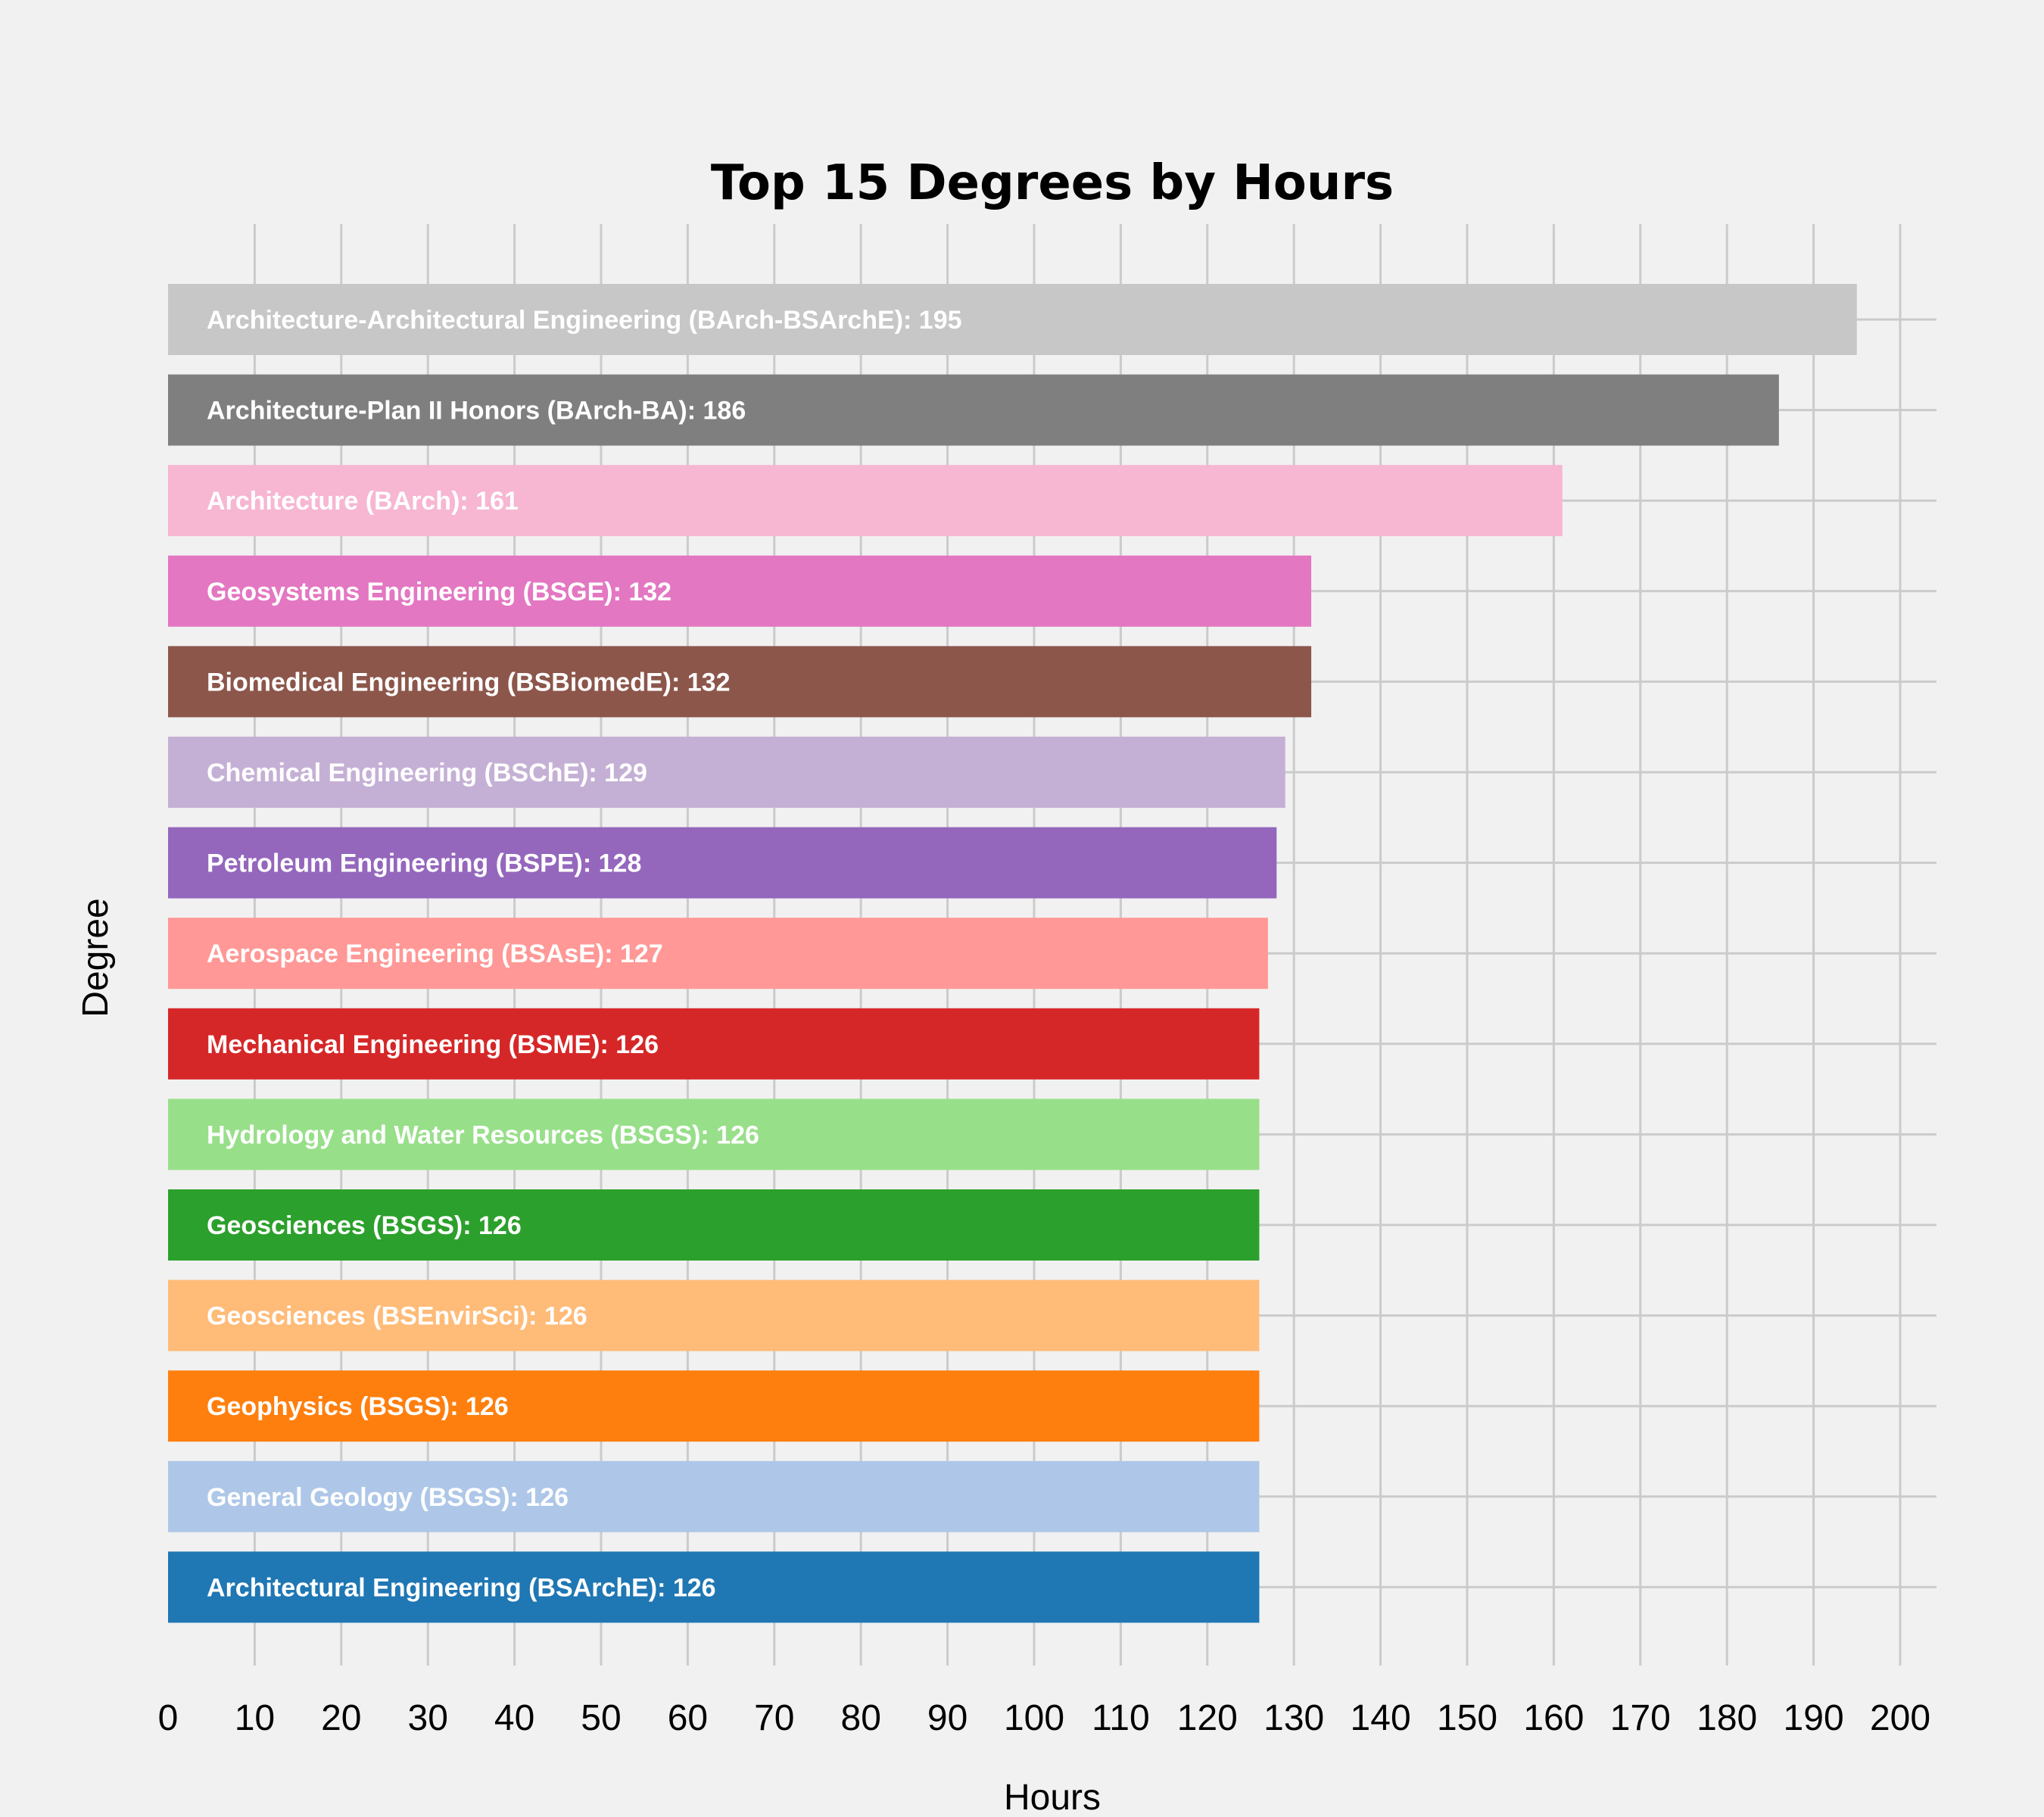 This screenshot has height=1817, width=2044. I want to click on bar-data-label: General Geology (BSGS): 126, so click(388, 1497).